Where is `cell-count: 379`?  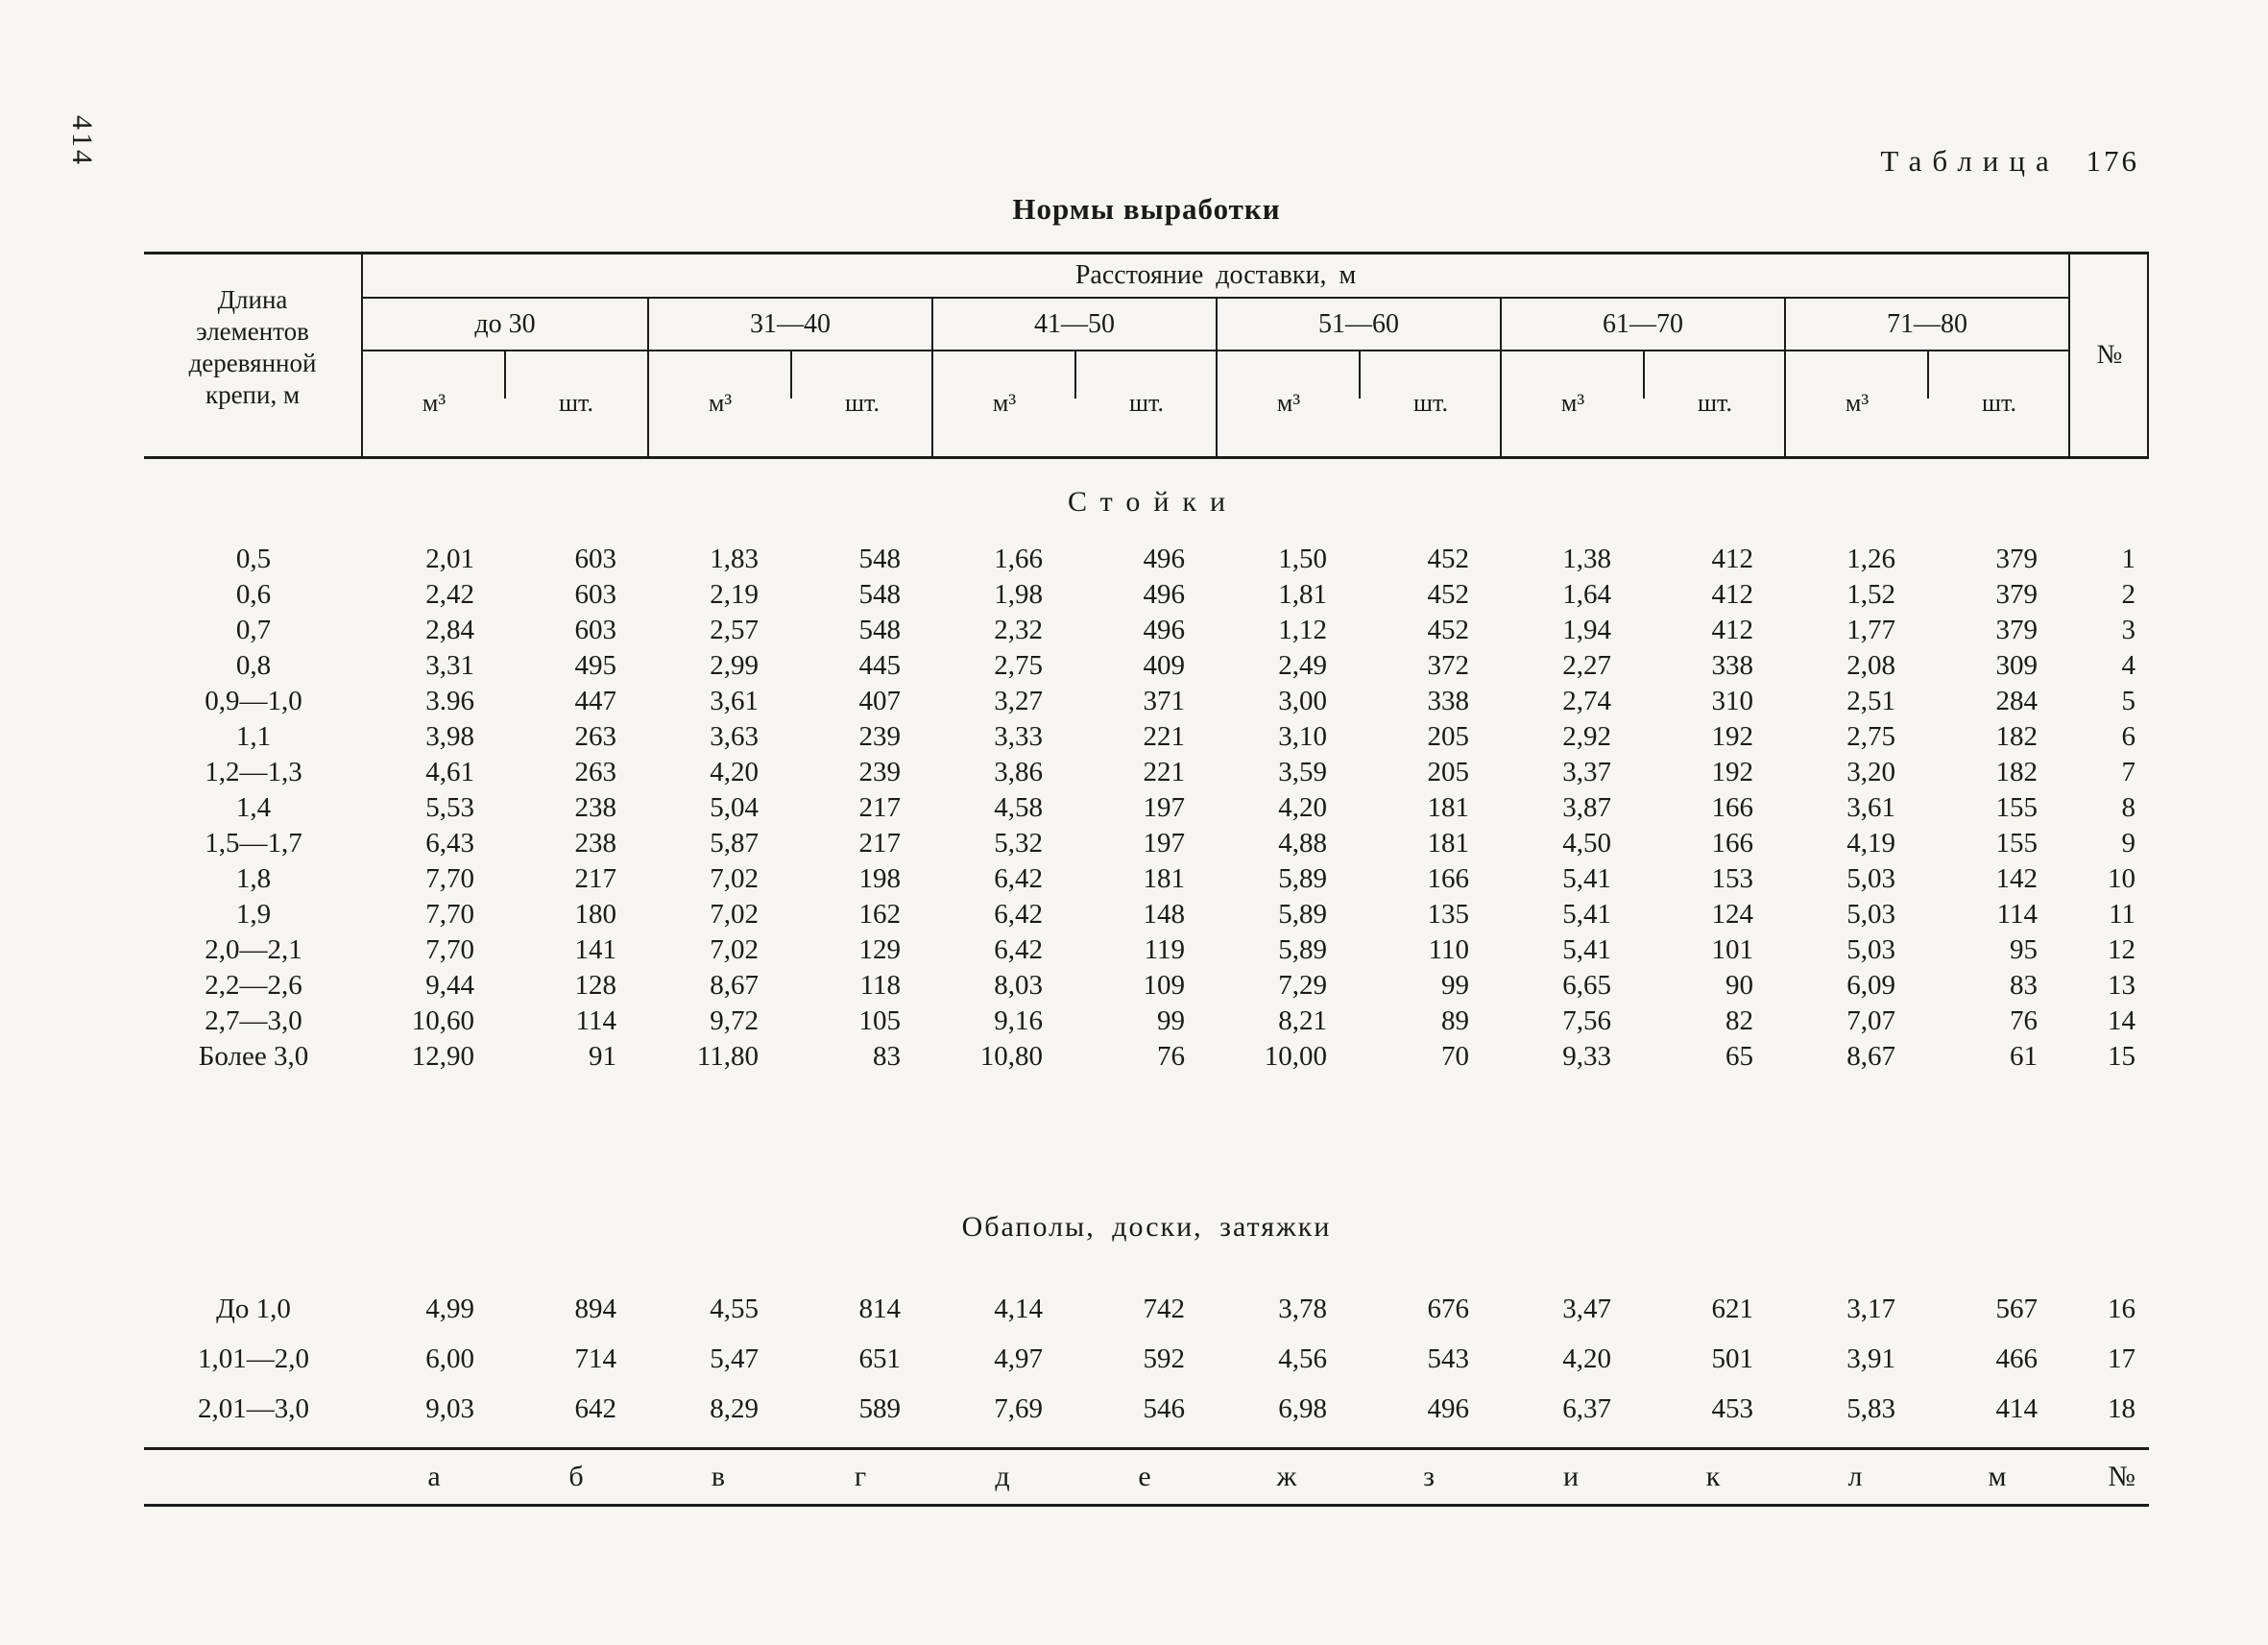 cell-count: 379 is located at coordinates (2017, 630).